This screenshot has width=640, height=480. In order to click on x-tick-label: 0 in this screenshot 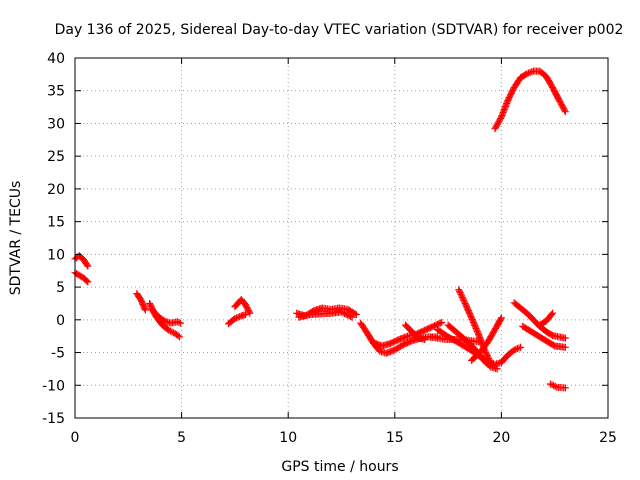, I will do `click(75, 438)`.